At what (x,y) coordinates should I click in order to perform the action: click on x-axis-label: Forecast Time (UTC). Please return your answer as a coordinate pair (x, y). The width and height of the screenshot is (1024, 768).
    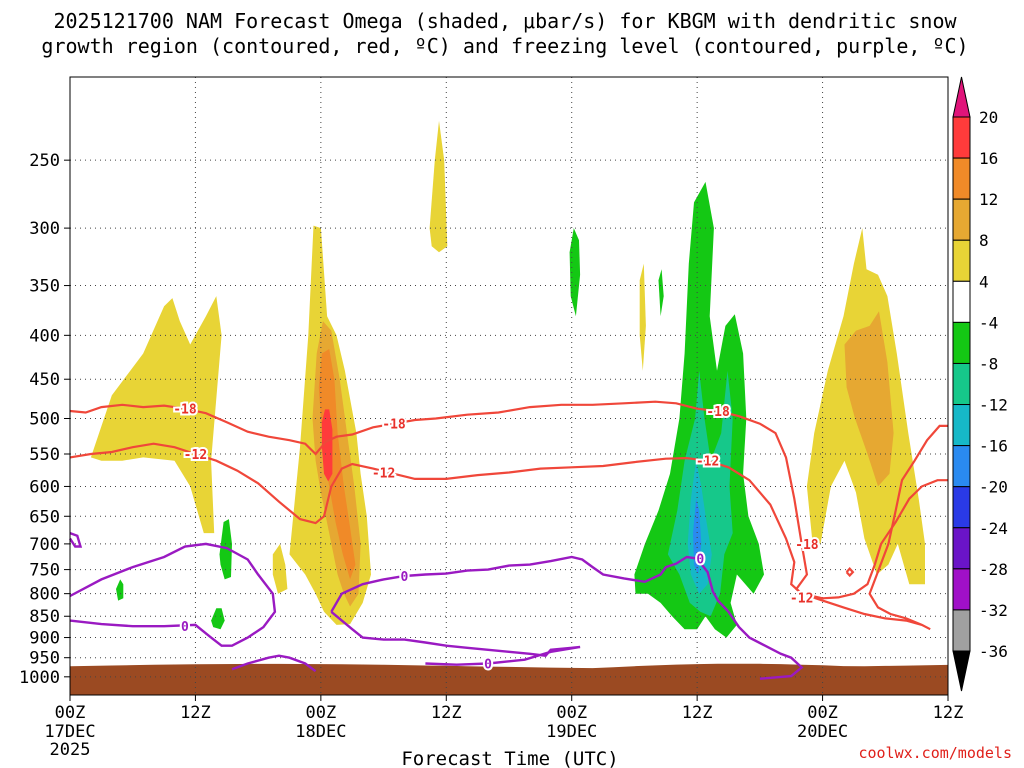
    Looking at the image, I should click on (509, 758).